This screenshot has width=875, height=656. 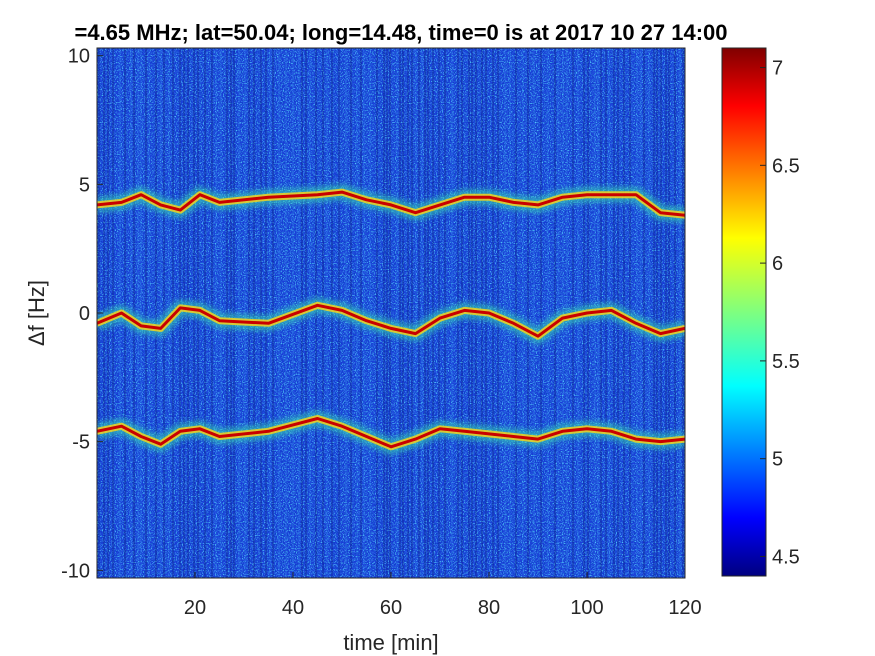 What do you see at coordinates (777, 460) in the screenshot?
I see `colorbar-tick-label: 5` at bounding box center [777, 460].